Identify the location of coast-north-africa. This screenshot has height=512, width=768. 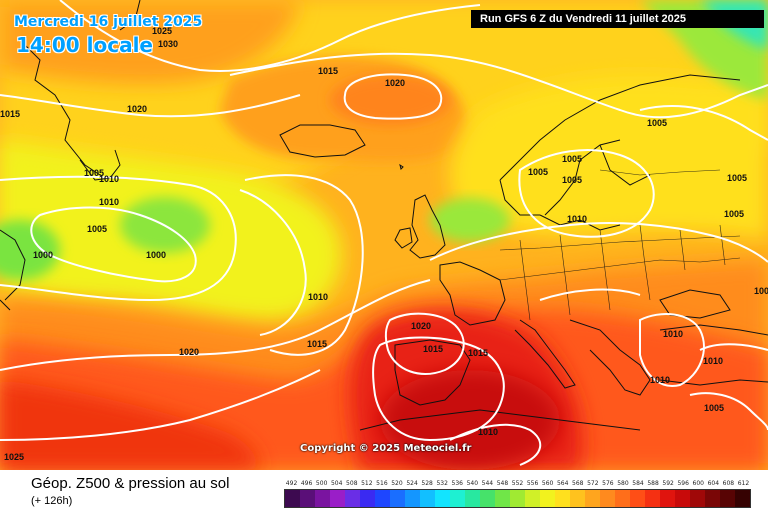
(500, 420).